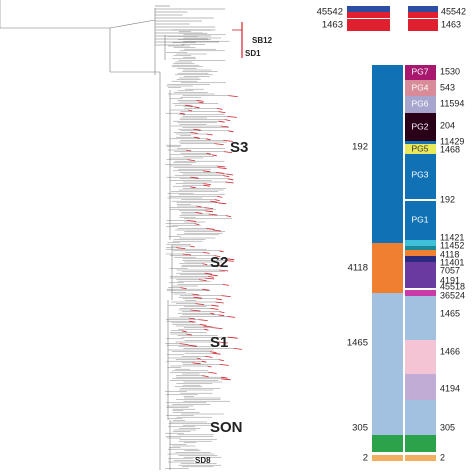 This screenshot has width=474, height=474. What do you see at coordinates (452, 141) in the screenshot?
I see `st-label: 11429` at bounding box center [452, 141].